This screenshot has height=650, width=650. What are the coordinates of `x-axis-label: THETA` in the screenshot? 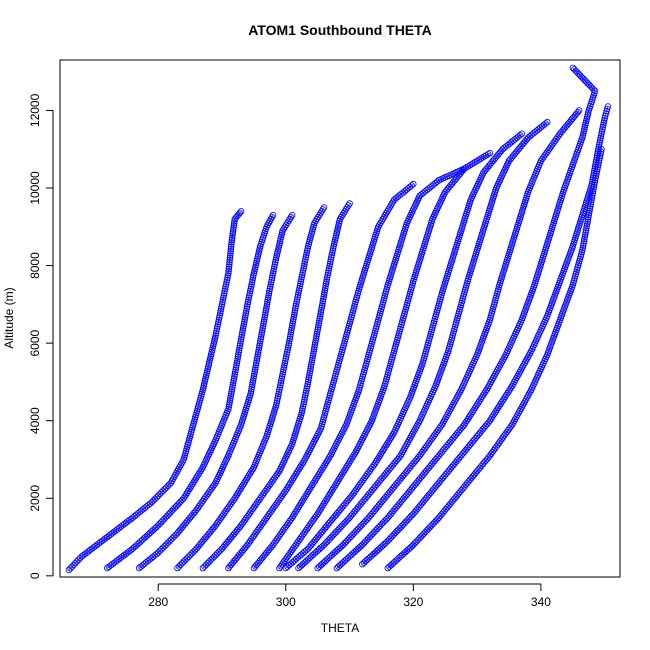 It's located at (340, 628).